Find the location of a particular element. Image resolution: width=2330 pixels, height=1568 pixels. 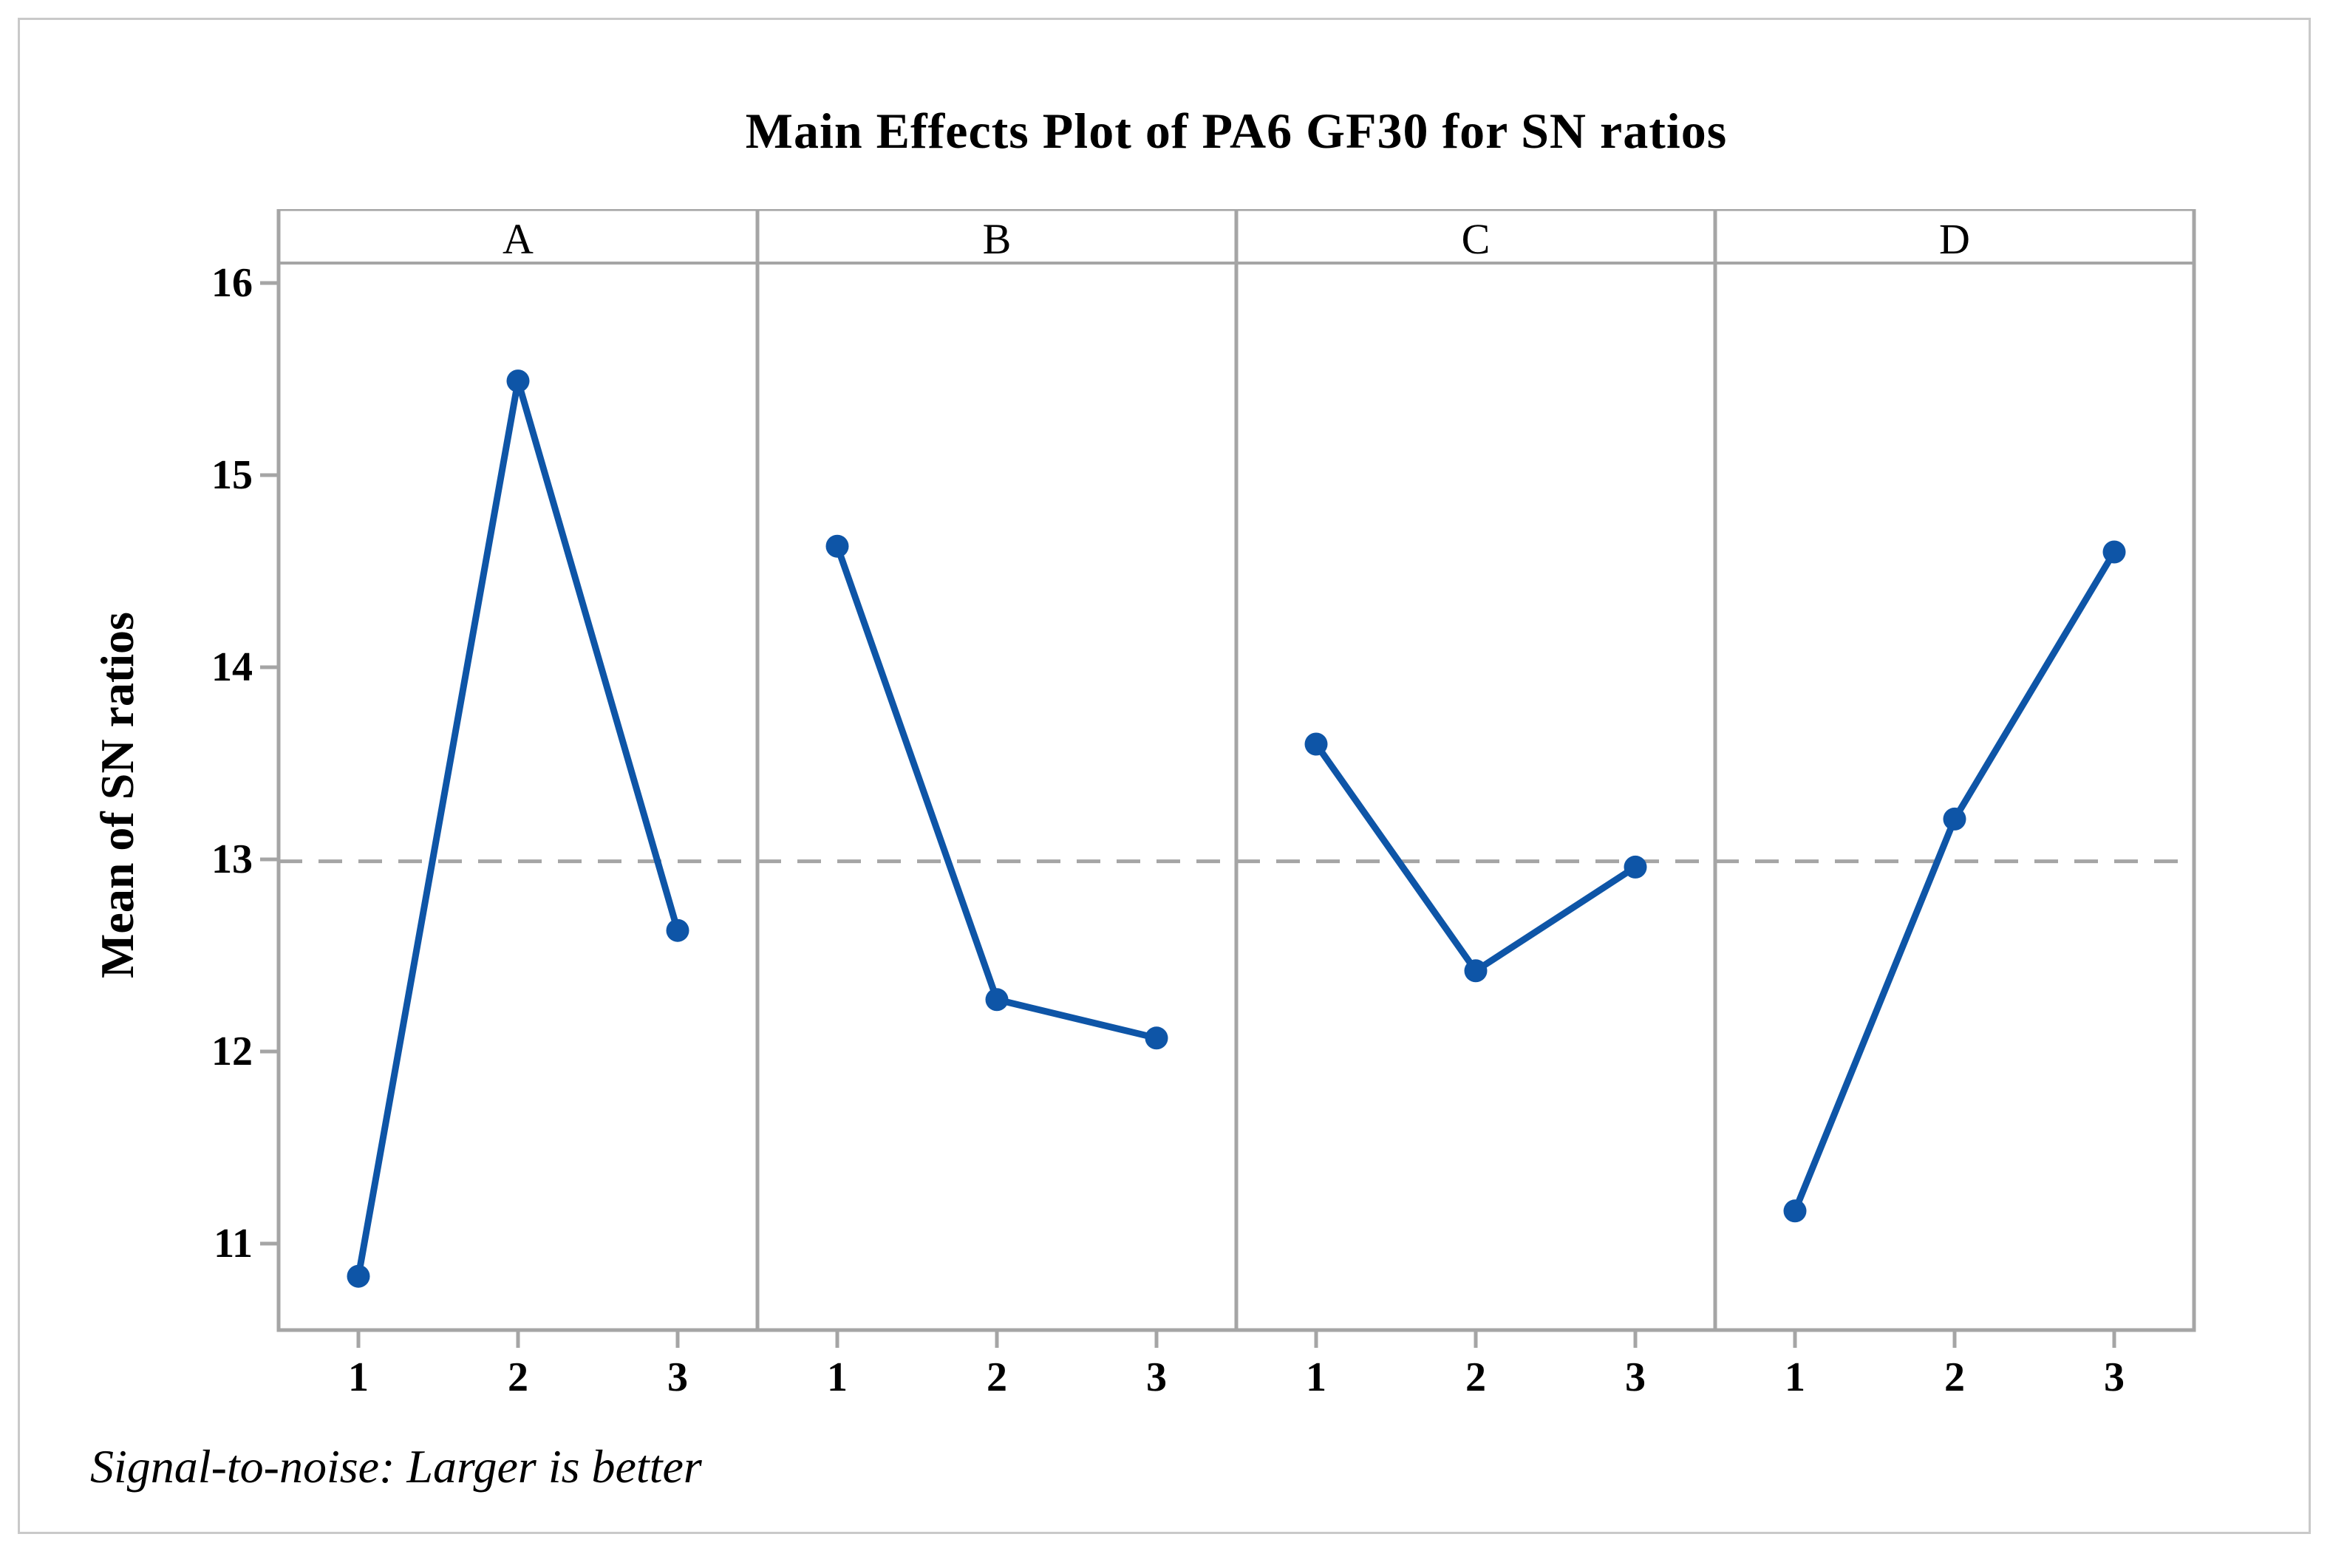

x-tick-label-panel-A: 2 is located at coordinates (518, 1377).